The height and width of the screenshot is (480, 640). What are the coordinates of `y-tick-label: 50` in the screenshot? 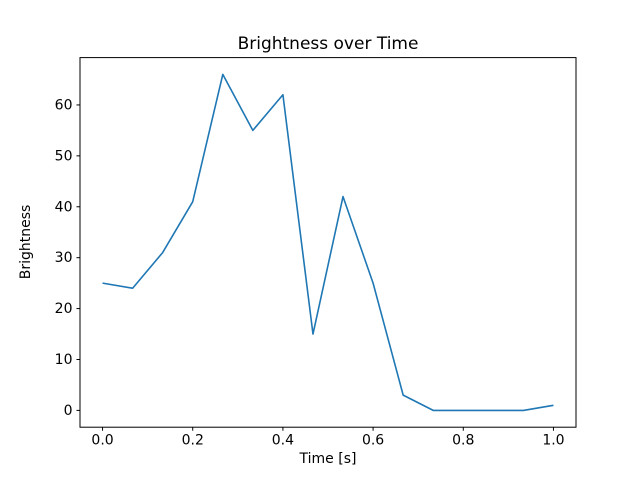 It's located at (64, 156).